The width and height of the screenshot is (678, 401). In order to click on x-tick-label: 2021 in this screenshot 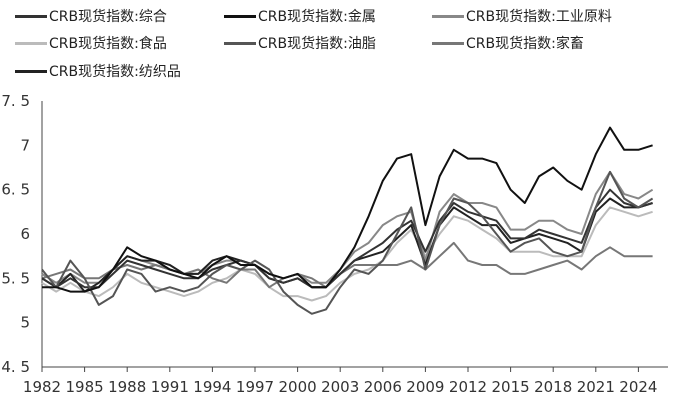, I will do `click(596, 387)`.